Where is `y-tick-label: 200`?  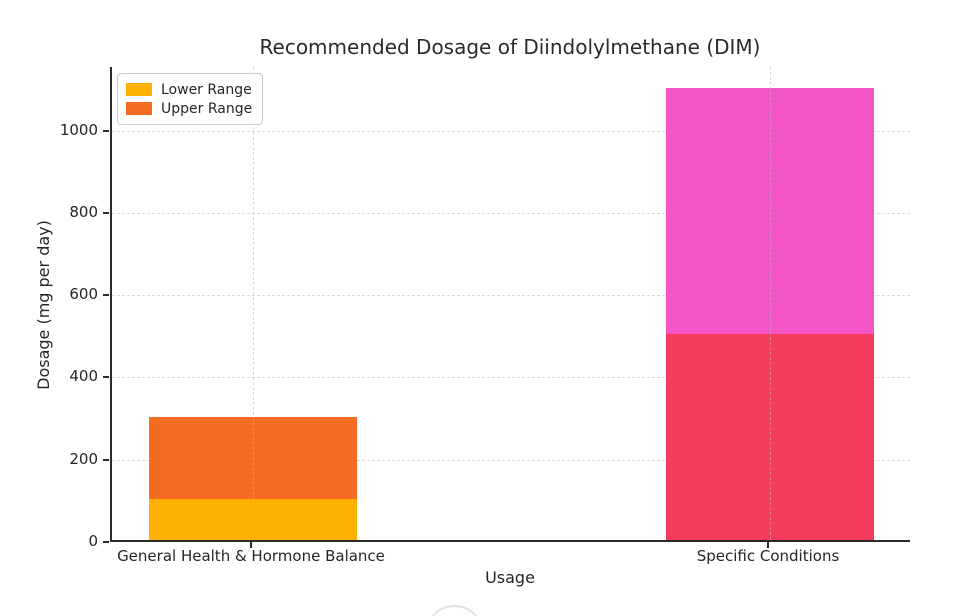 y-tick-label: 200 is located at coordinates (83, 458).